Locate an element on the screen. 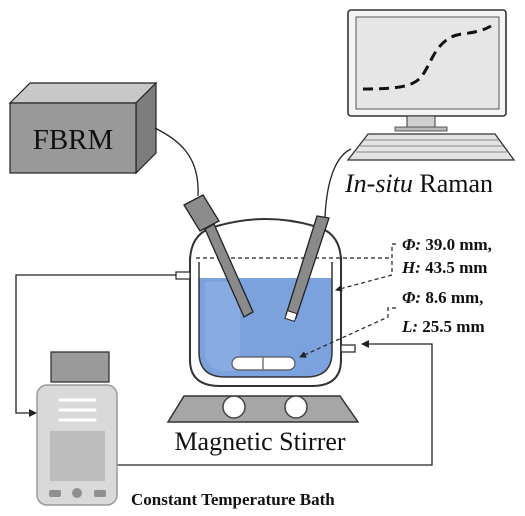 This screenshot has height=516, width=525. vessel-dim-height-symbol: H: is located at coordinates (411, 267).